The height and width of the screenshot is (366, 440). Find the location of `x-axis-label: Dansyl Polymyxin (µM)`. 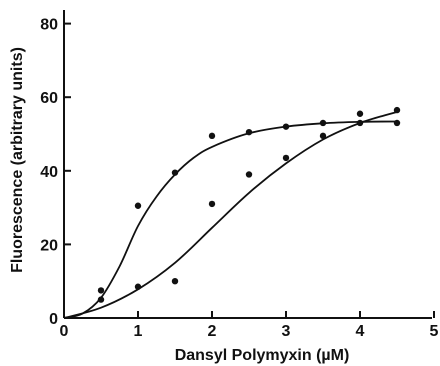

x-axis-label: Dansyl Polymyxin (µM) is located at coordinates (262, 355).